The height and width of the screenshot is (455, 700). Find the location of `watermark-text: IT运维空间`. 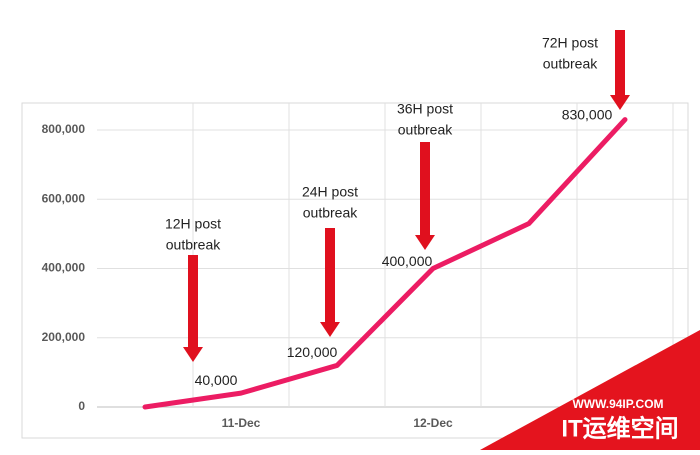

watermark-text: IT运维空间 is located at coordinates (619, 428).